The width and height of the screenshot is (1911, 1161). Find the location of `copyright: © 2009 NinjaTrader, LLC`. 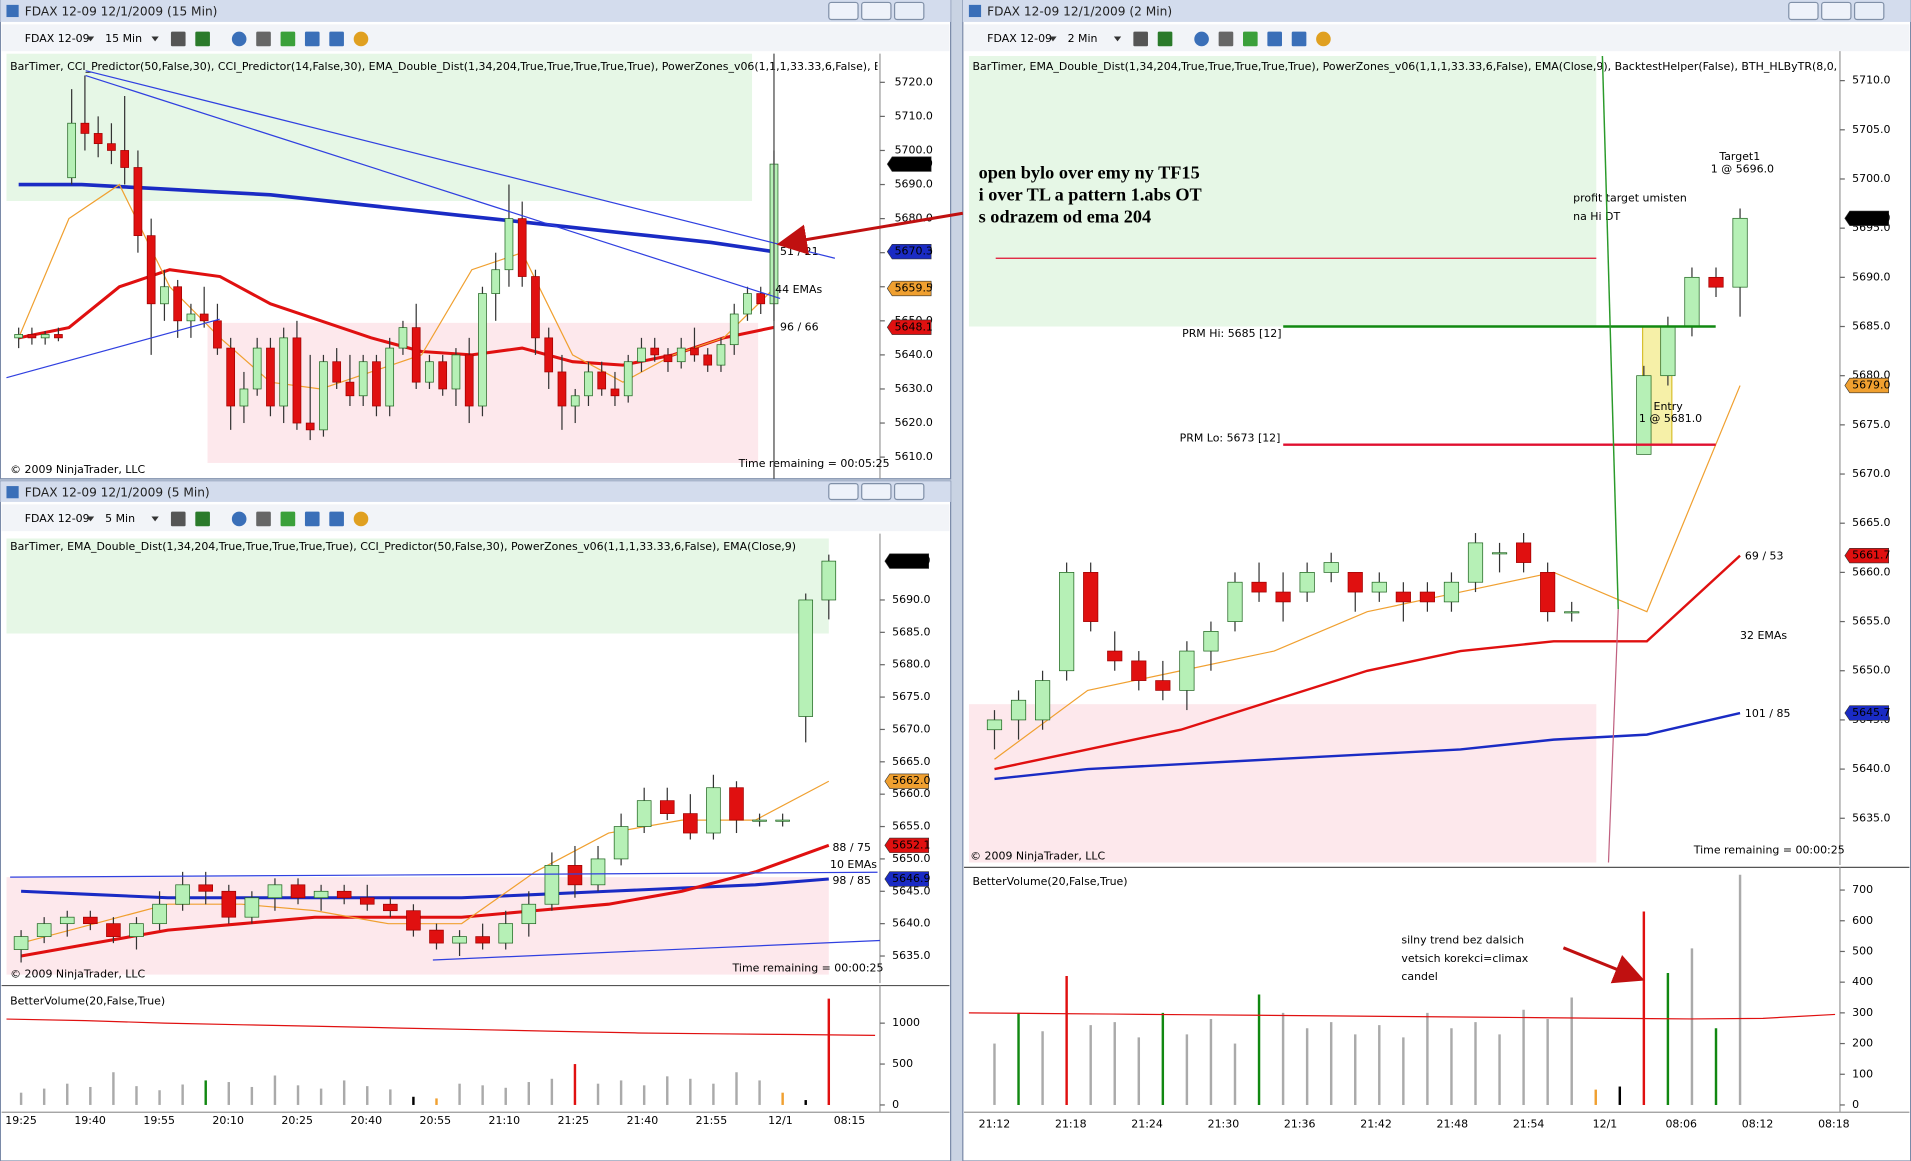

copyright: © 2009 NinjaTrader, LLC is located at coordinates (77, 469).